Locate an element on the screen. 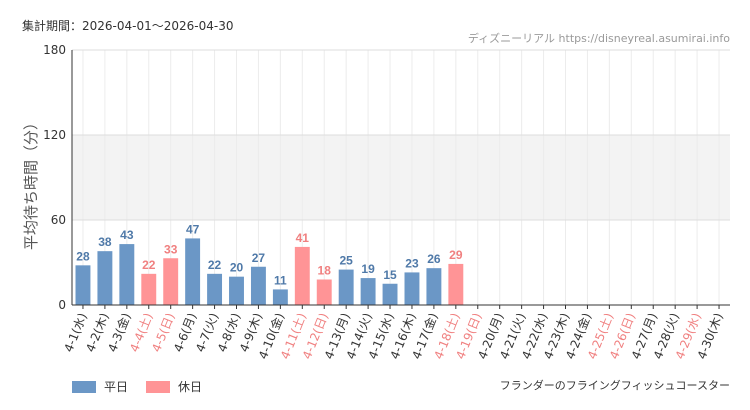 The width and height of the screenshot is (750, 410). y-tick-label: 180 is located at coordinates (54, 50).